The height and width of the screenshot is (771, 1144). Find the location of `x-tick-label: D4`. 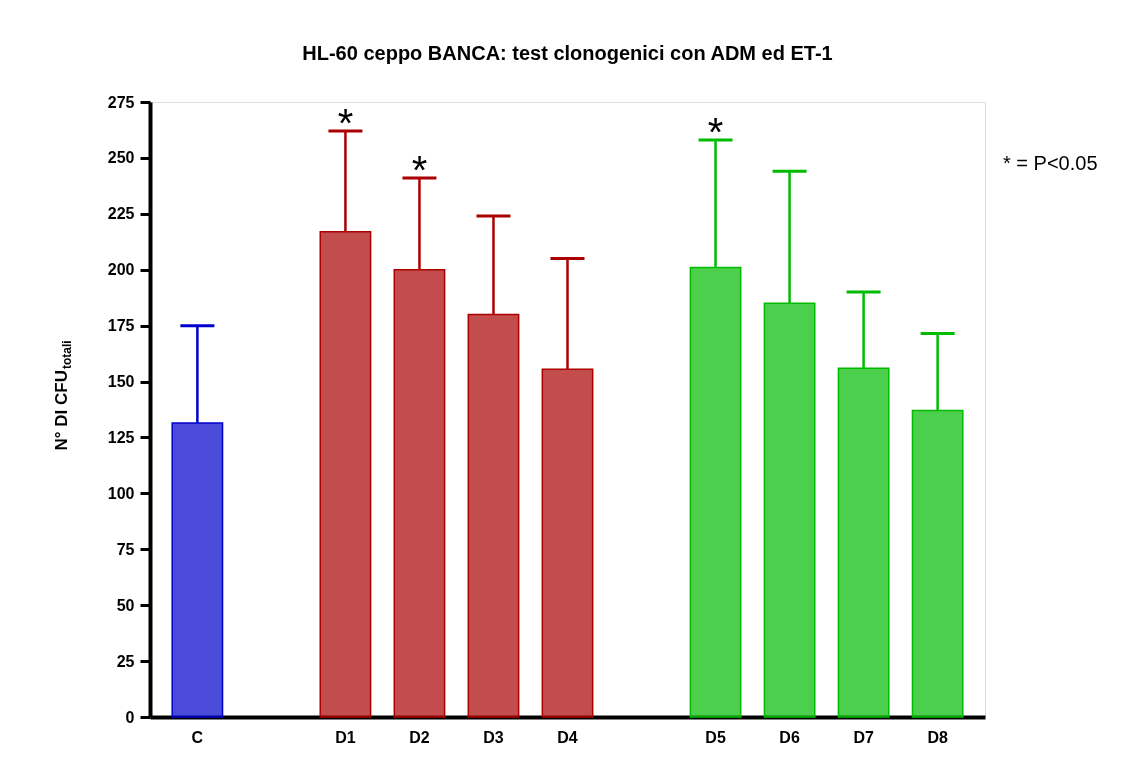

x-tick-label: D4 is located at coordinates (567, 737).